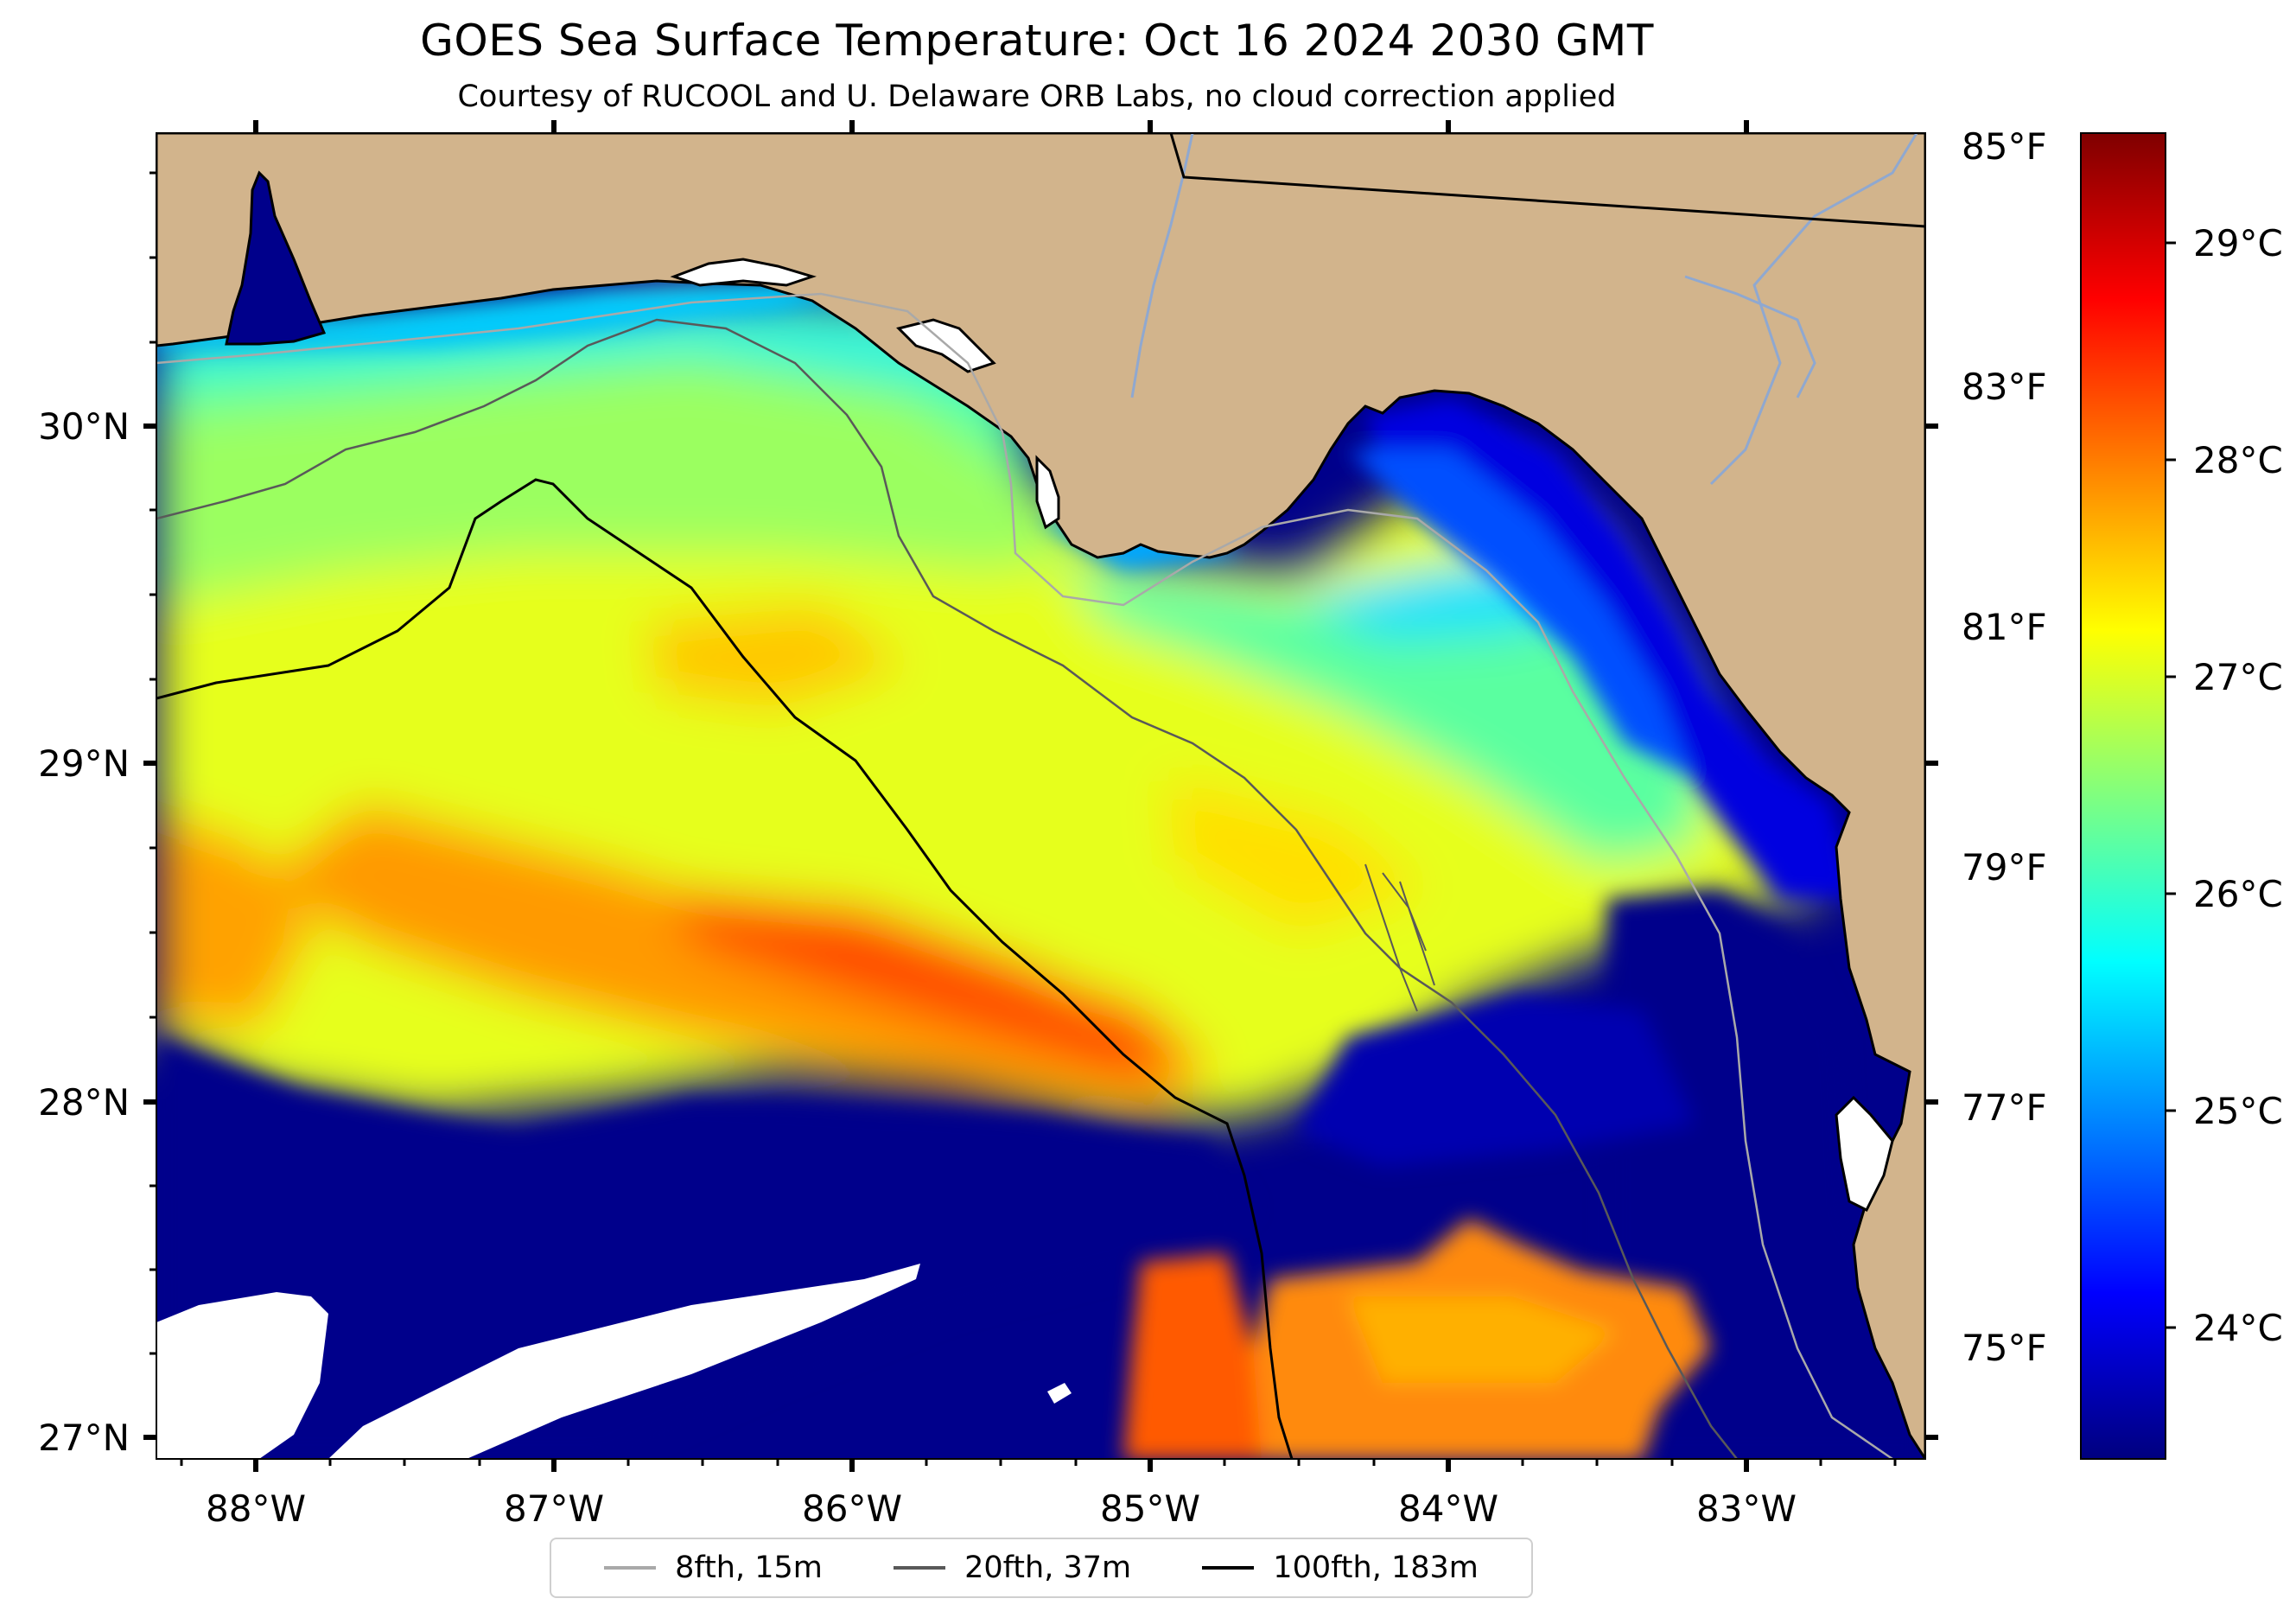 This screenshot has height=1624, width=2296. What do you see at coordinates (1399, 938) in the screenshot?
I see `shoal-contours` at bounding box center [1399, 938].